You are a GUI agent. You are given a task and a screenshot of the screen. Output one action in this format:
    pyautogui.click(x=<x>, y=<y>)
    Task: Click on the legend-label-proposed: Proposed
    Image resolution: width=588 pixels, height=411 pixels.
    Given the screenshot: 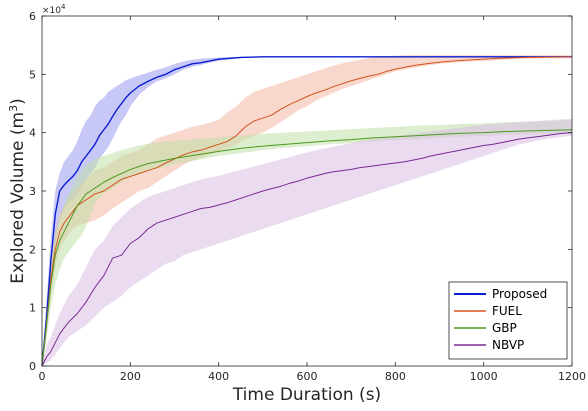 What is the action you would take?
    pyautogui.click(x=519, y=294)
    